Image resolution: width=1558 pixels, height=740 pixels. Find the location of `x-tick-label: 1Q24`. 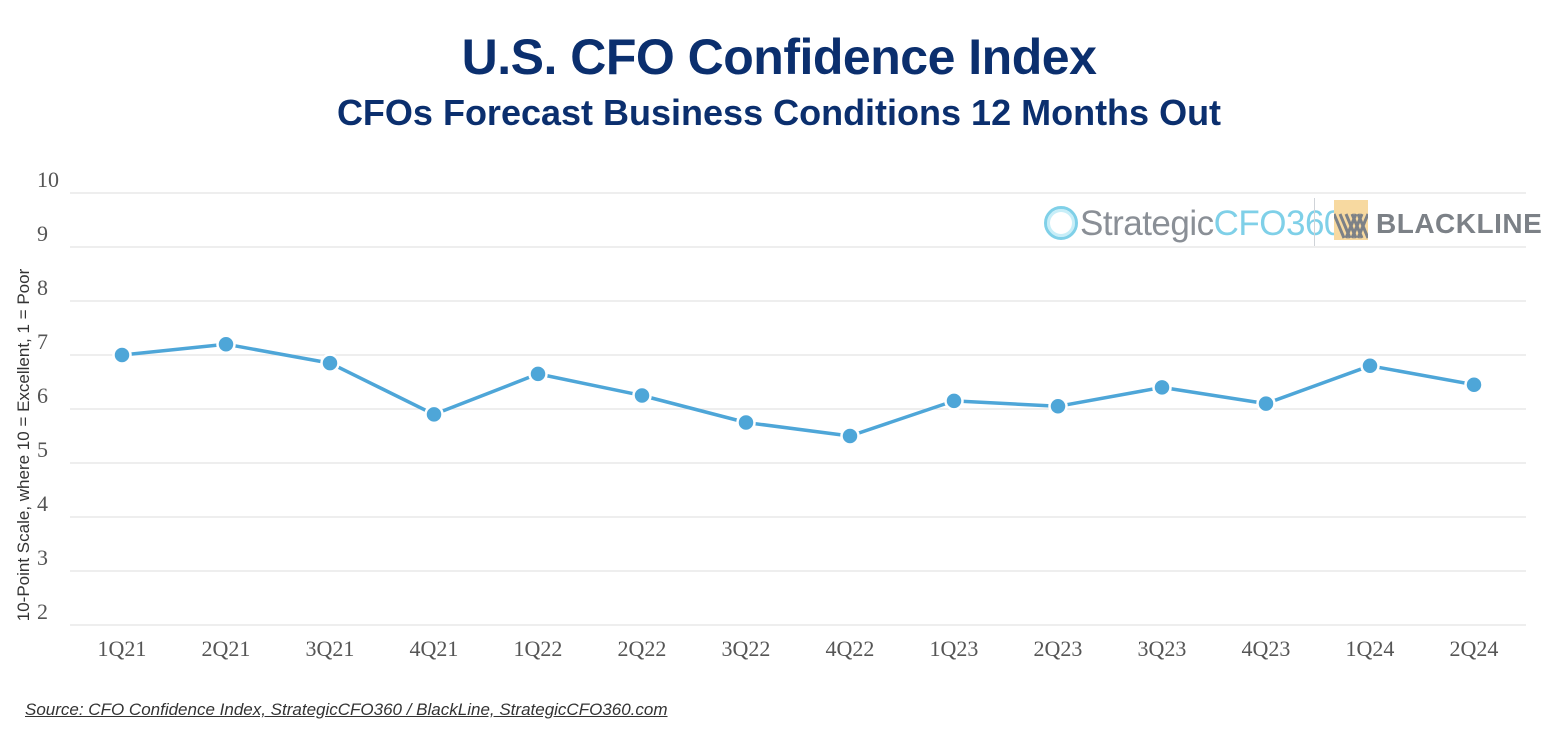

x-tick-label: 1Q24 is located at coordinates (1370, 648).